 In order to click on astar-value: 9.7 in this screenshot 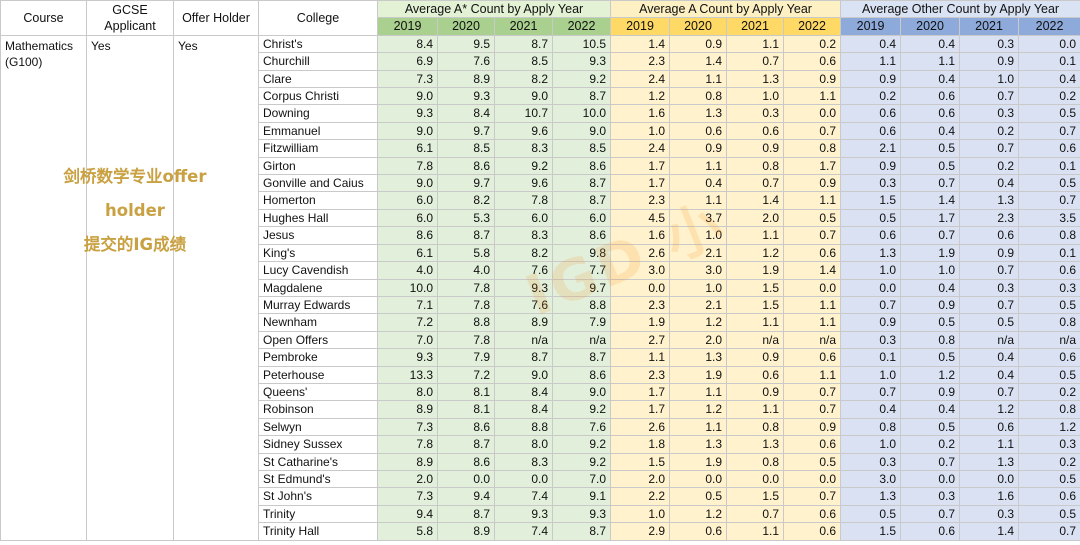, I will do `click(581, 287)`.